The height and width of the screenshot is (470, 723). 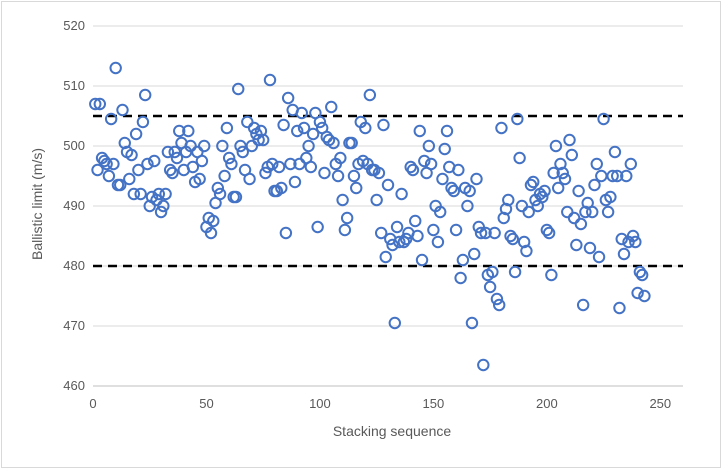 I want to click on y-tick-label: 500, so click(x=74, y=145).